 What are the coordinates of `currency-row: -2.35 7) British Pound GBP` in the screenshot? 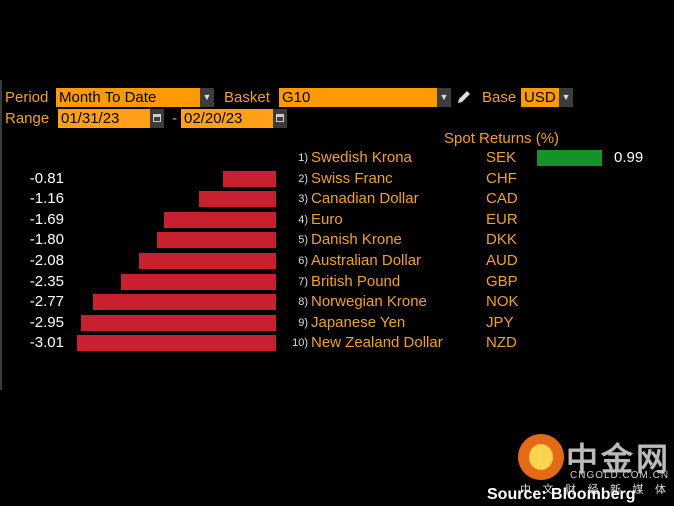 It's located at (337, 282).